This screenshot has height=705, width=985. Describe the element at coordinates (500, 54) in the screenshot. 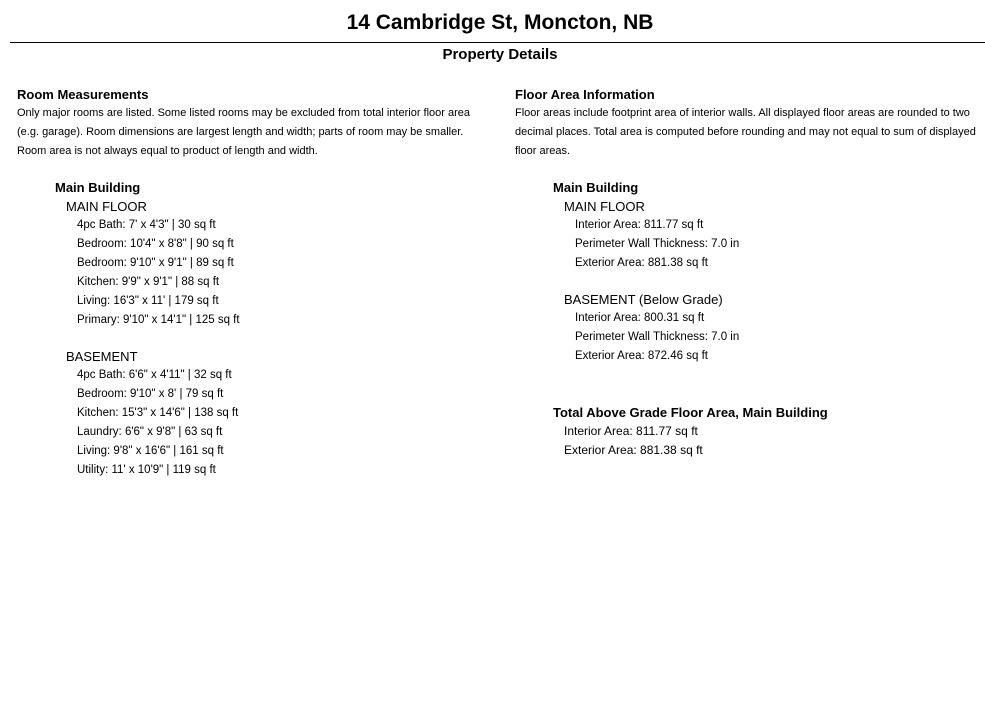

I see `page-subtitle: Property Details` at that location.